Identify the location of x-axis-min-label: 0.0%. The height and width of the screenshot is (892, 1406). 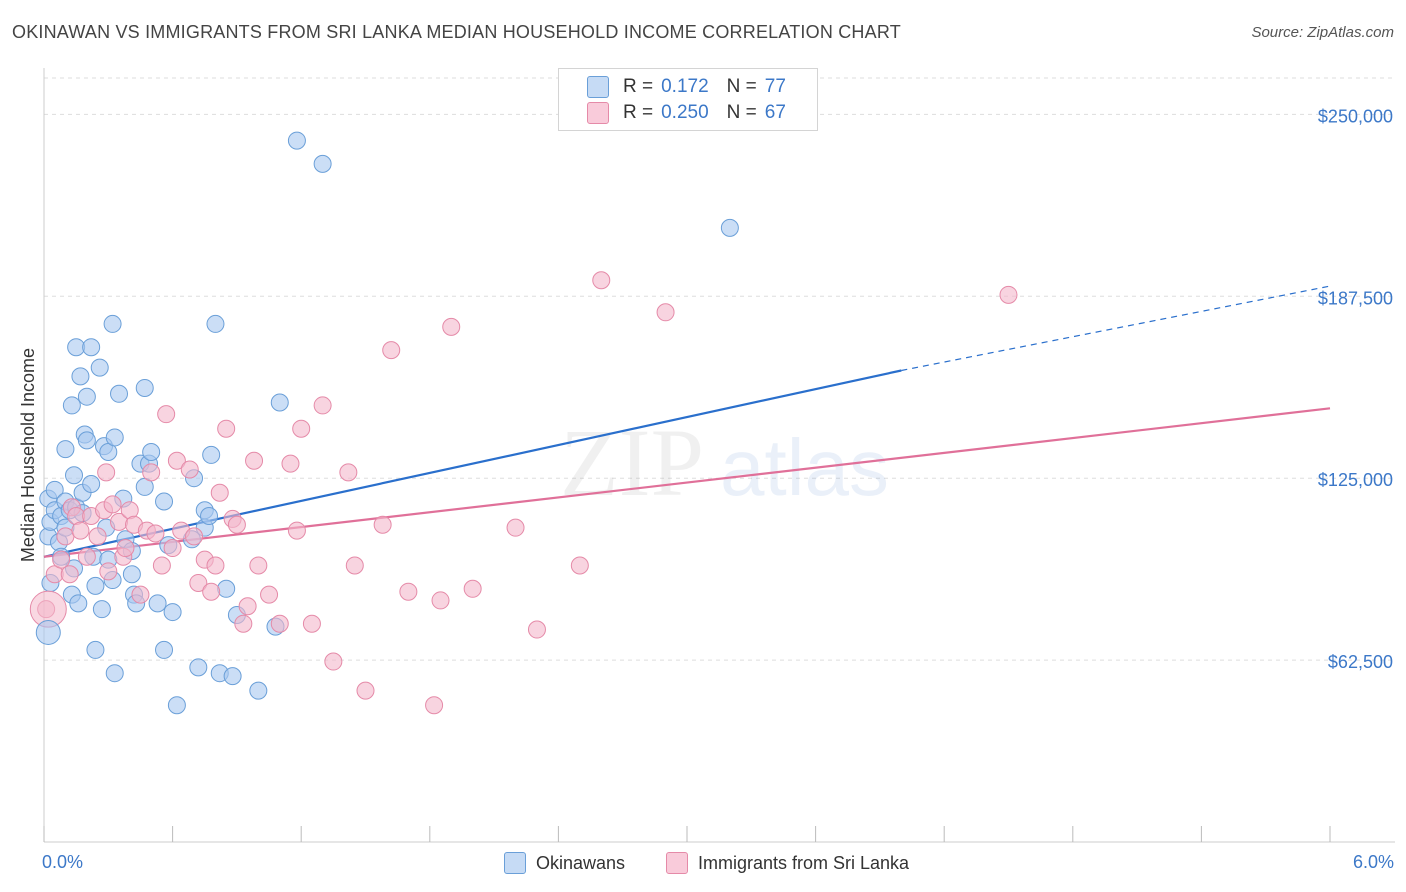
(63, 862).